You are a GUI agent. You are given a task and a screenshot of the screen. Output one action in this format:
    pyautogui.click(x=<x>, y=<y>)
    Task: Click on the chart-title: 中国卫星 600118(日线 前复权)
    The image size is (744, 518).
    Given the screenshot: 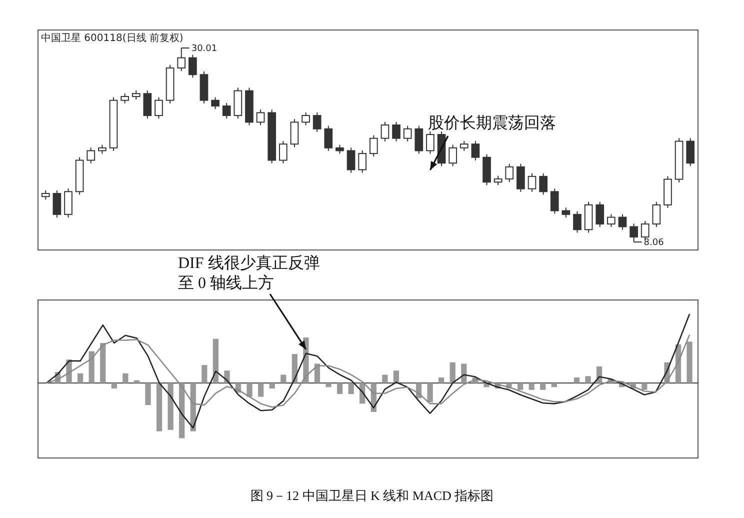 What is the action you would take?
    pyautogui.click(x=112, y=38)
    